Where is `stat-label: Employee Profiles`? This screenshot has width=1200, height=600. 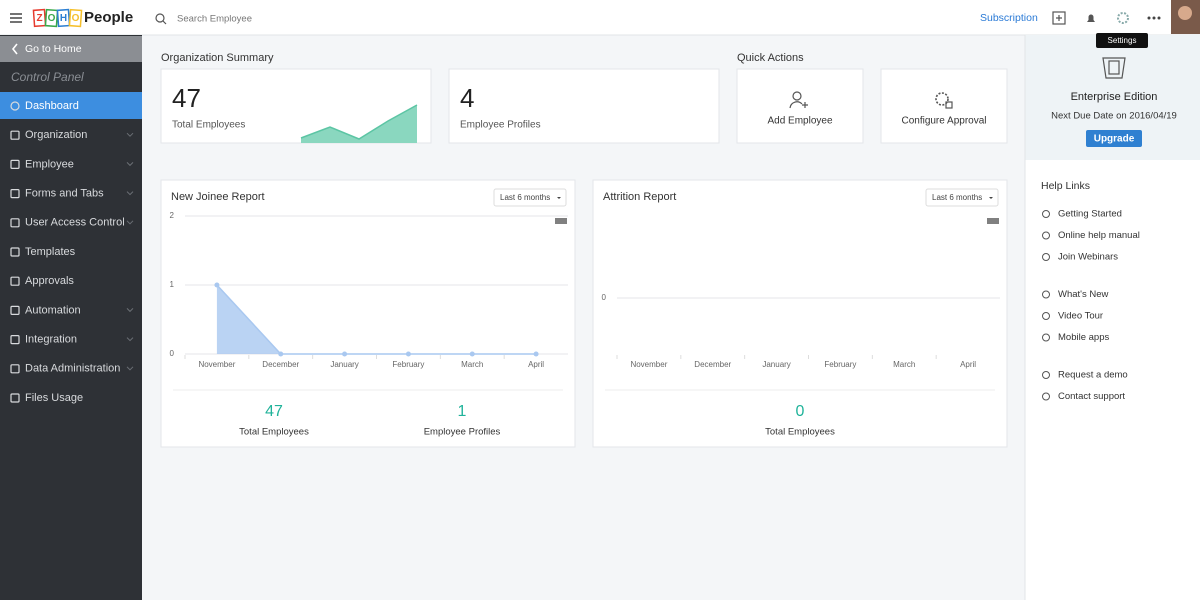 stat-label: Employee Profiles is located at coordinates (462, 432).